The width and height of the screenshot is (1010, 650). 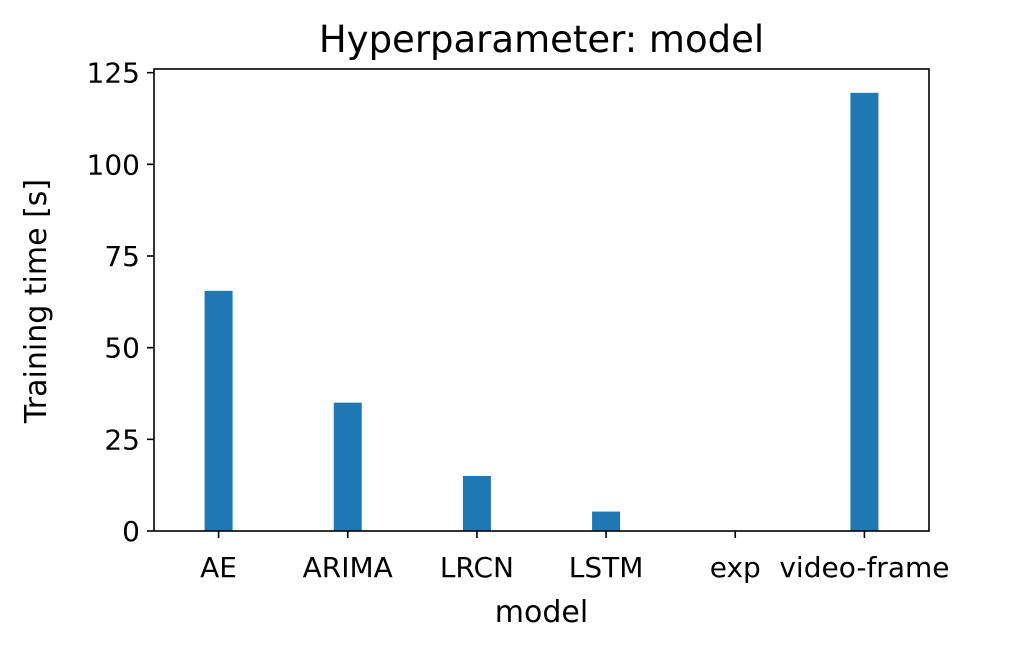 I want to click on x-tick-label: LRCN, so click(x=477, y=567).